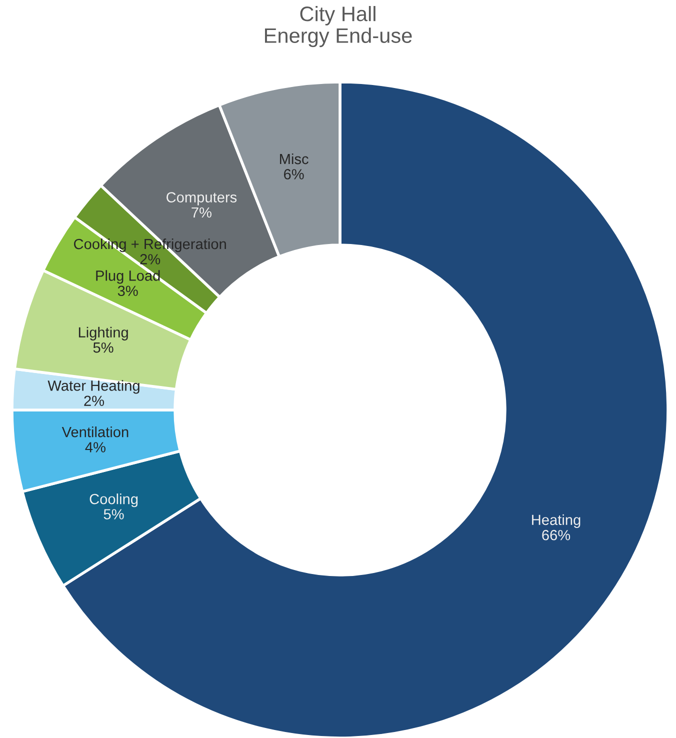 The image size is (676, 738). What do you see at coordinates (201, 199) in the screenshot?
I see `slice-label: Computers` at bounding box center [201, 199].